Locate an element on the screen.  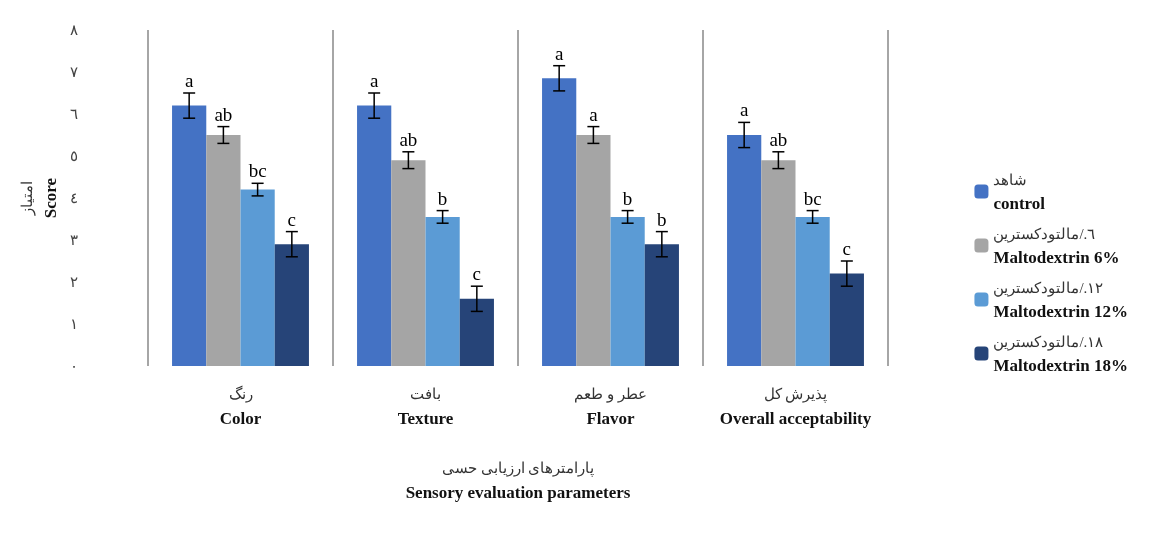
y-tick-label: ١ is located at coordinates (74, 324).